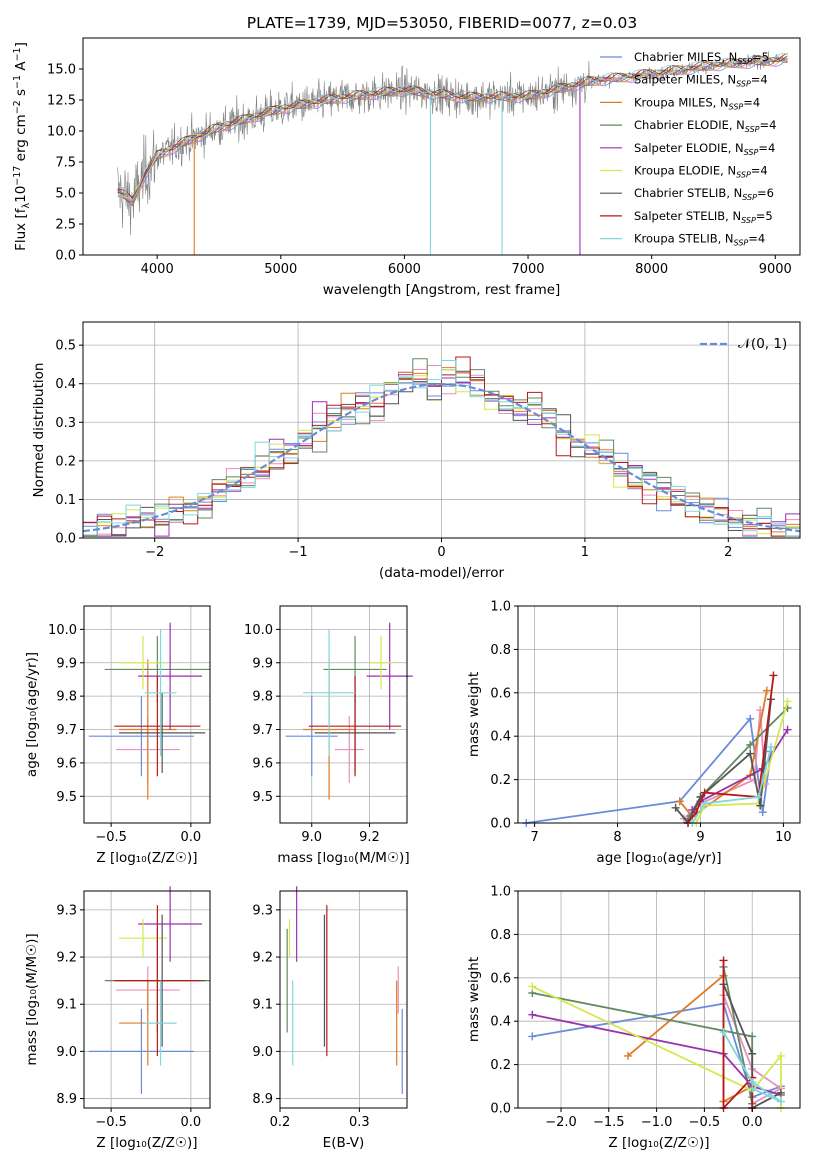  What do you see at coordinates (404, 269) in the screenshot?
I see `x-tick-label: 6000` at bounding box center [404, 269].